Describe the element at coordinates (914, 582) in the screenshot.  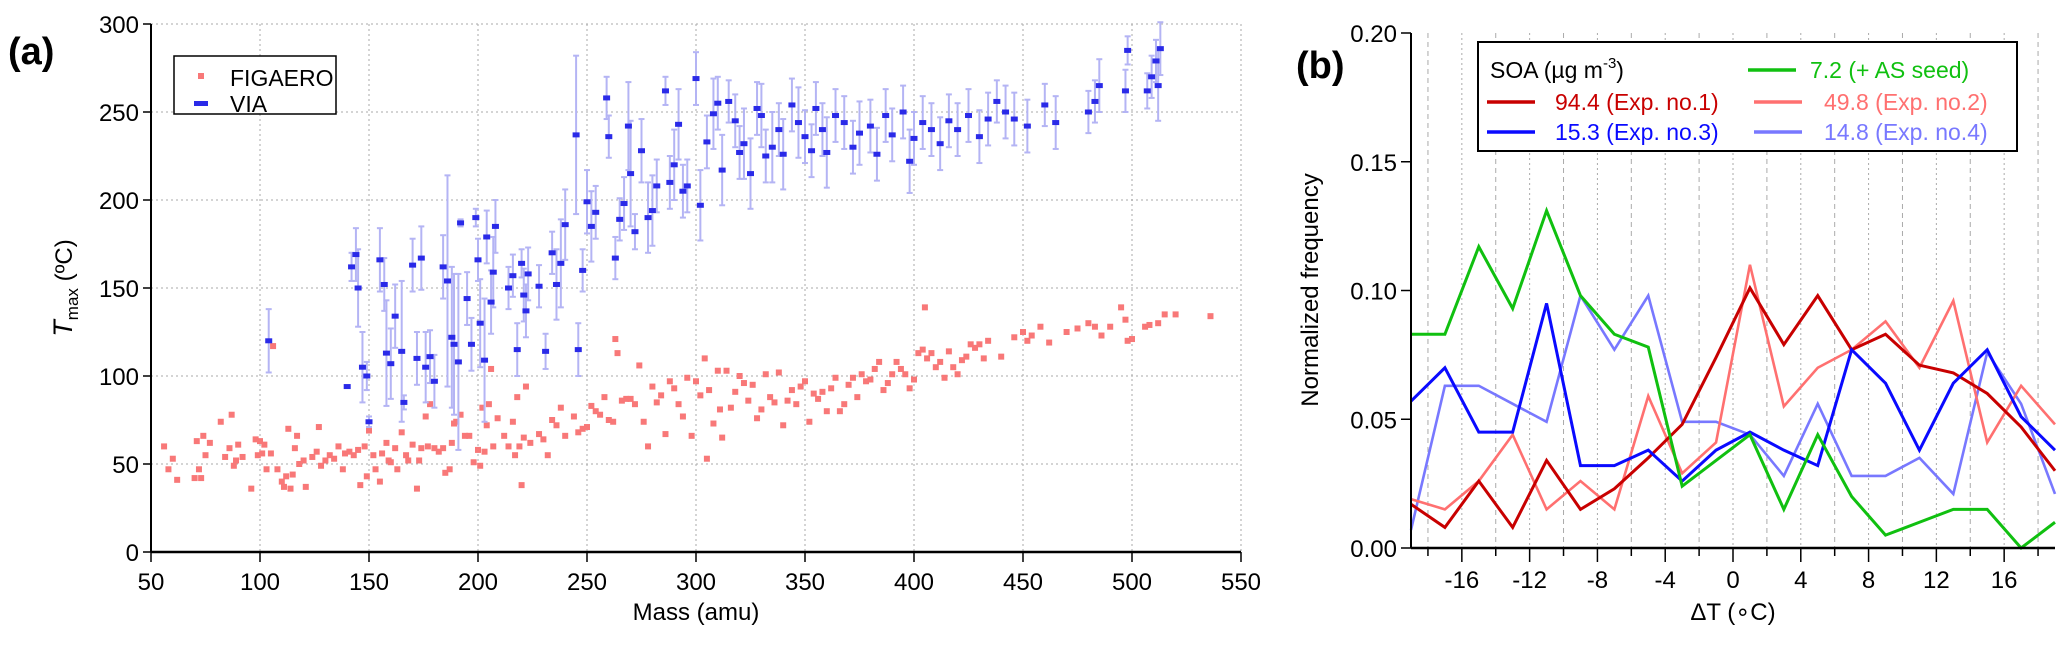
I see `x-tick-label: 400` at that location.